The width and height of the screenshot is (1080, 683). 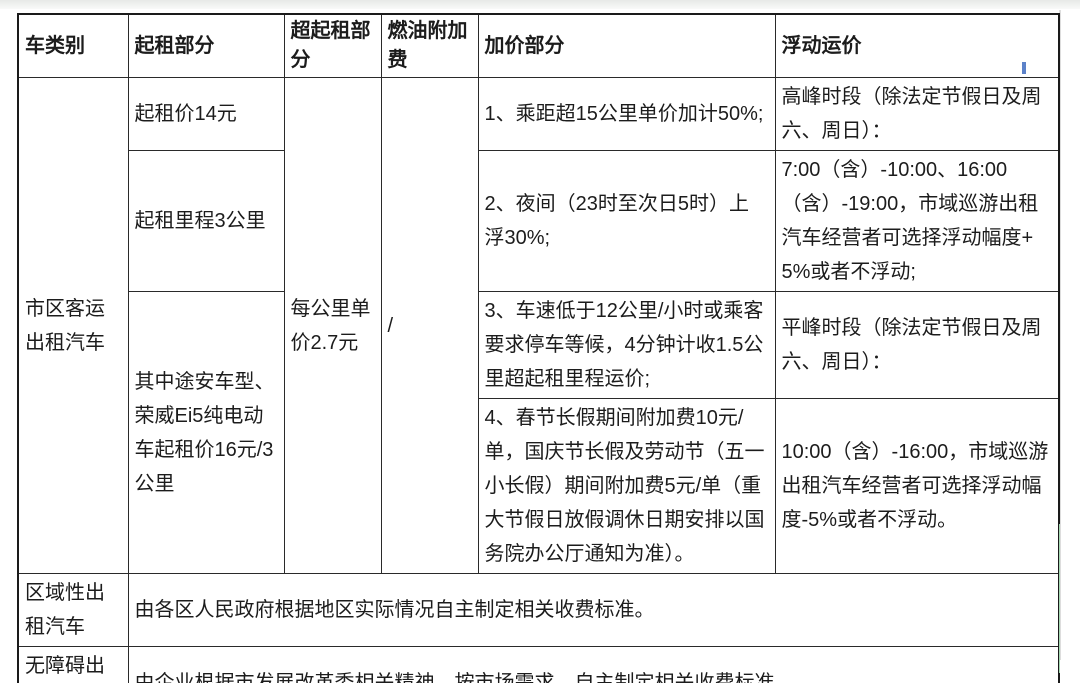 I want to click on cell-floating-1: 高峰时段（除法定节假日及周六、周日）：, so click(x=917, y=114).